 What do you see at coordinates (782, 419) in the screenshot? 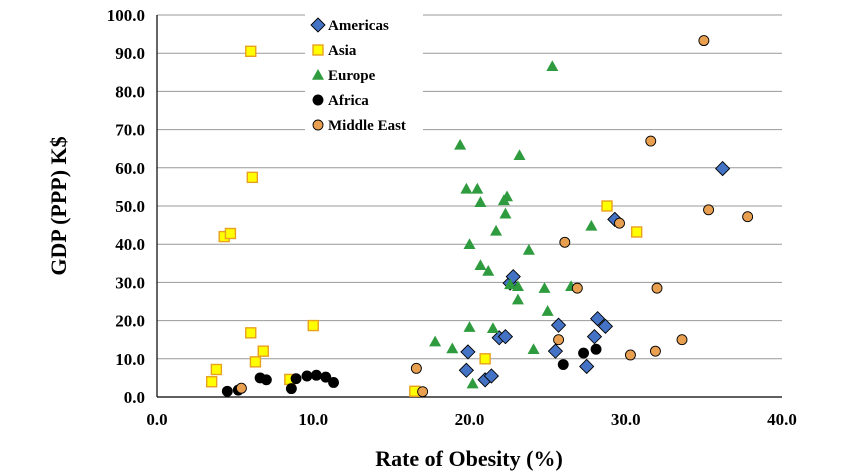
I see `x-tick-label: 40.0` at bounding box center [782, 419].